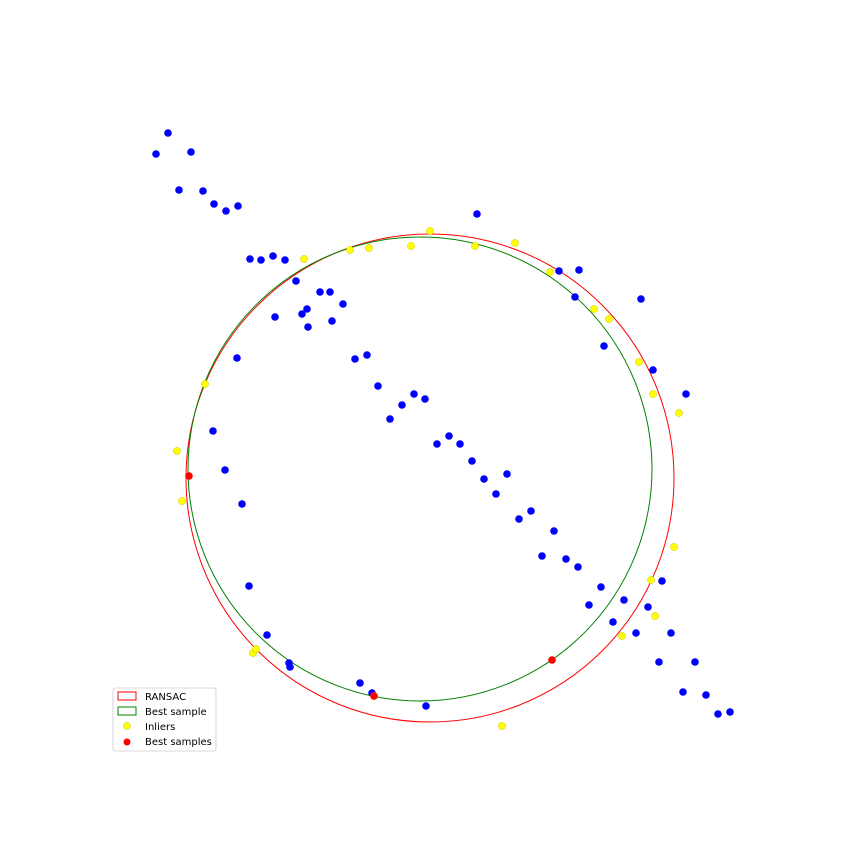  Describe the element at coordinates (127, 696) in the screenshot. I see `legend-swatch-ransac` at that location.